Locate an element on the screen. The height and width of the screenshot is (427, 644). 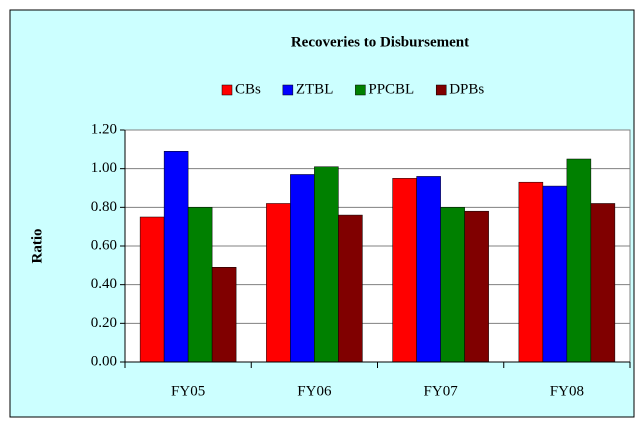
chart-title: Recoveries to Disbursement is located at coordinates (380, 42).